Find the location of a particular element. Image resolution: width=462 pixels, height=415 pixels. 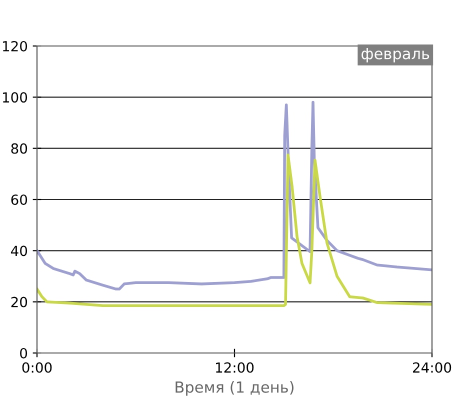

y-tick-label: 40 is located at coordinates (19, 251).